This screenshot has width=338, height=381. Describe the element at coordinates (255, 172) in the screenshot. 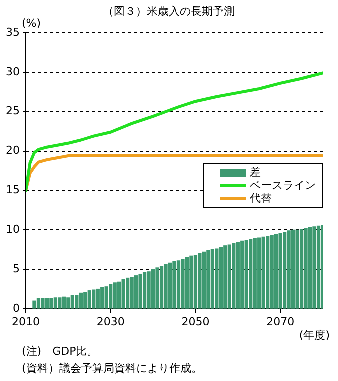

I see `legend-label: 差` at that location.